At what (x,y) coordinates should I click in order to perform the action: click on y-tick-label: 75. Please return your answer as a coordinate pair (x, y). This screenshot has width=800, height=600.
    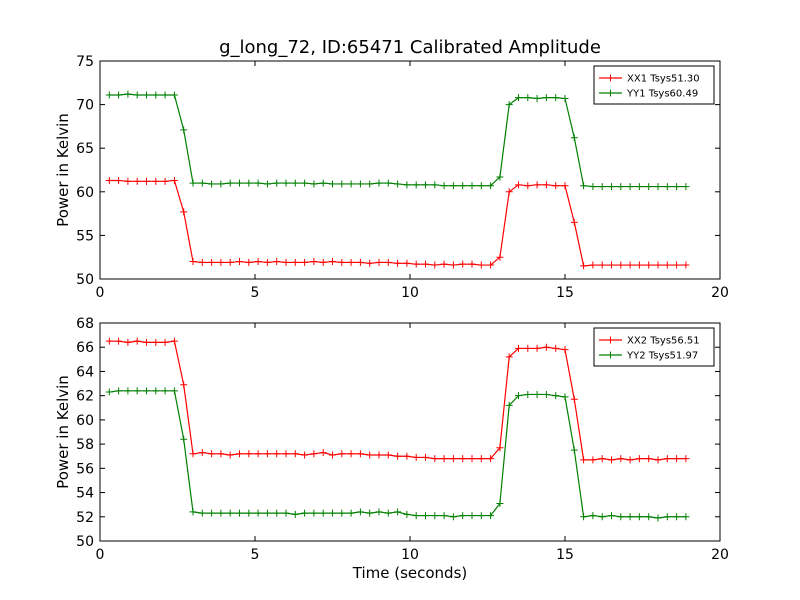
    Looking at the image, I should click on (85, 62).